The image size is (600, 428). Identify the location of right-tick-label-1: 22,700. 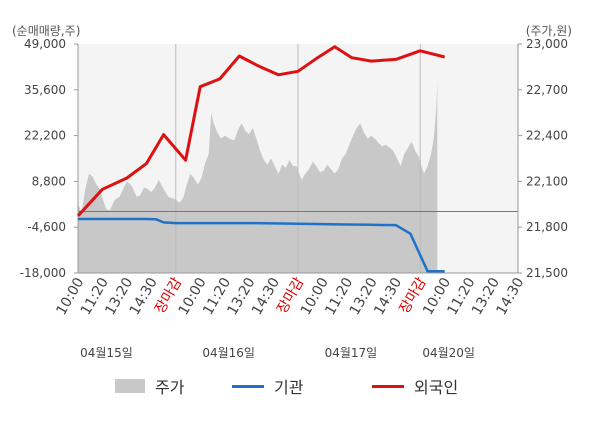
(547, 90).